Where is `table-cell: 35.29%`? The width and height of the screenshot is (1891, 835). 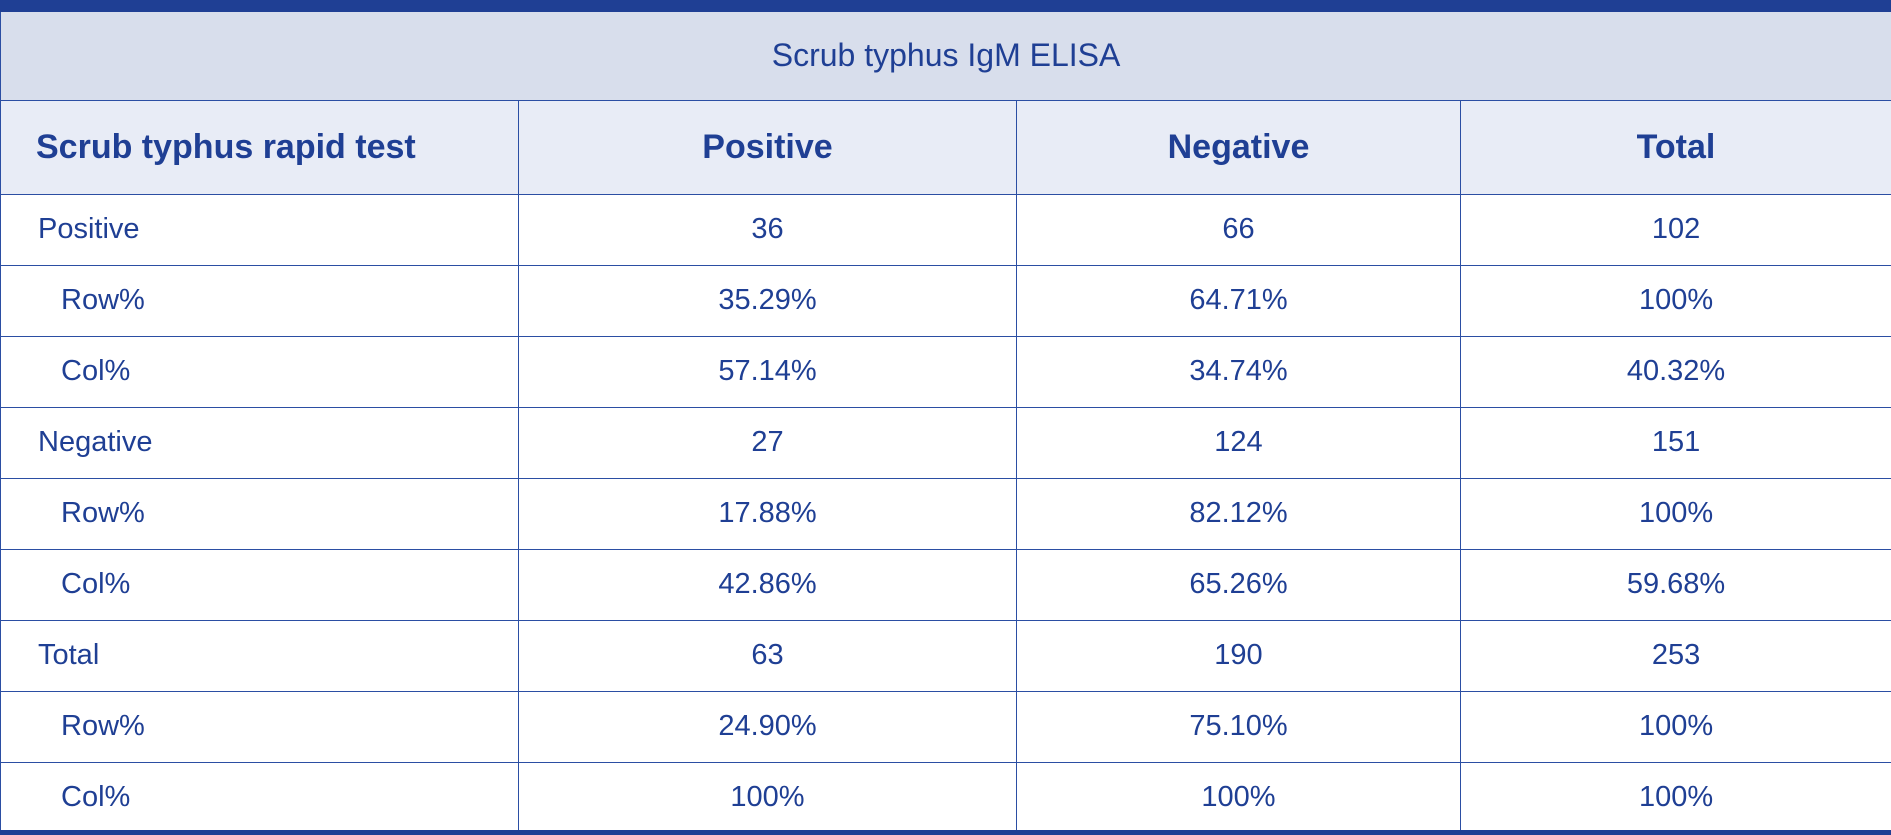 table-cell: 35.29% is located at coordinates (767, 300).